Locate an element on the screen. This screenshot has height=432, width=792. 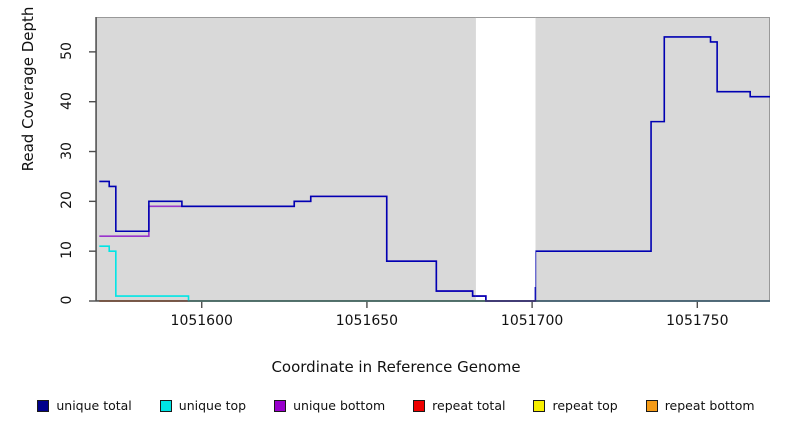
legend-label-repeat-total: repeat total is located at coordinates (469, 405).